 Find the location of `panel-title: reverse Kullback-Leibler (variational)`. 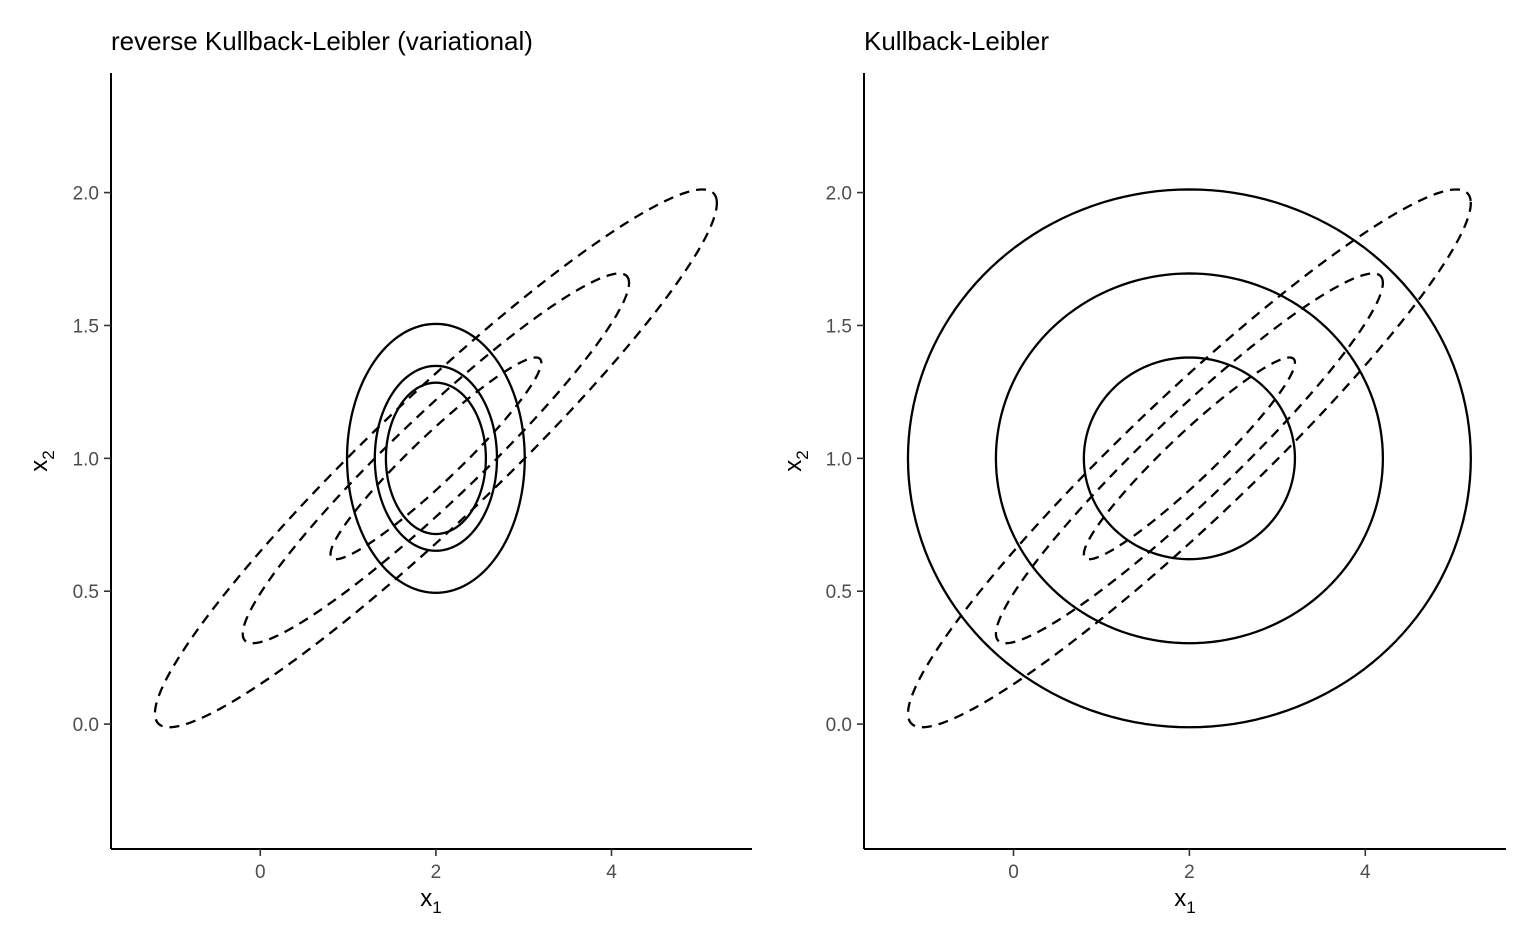

panel-title: reverse Kullback-Leibler (variational) is located at coordinates (322, 41).